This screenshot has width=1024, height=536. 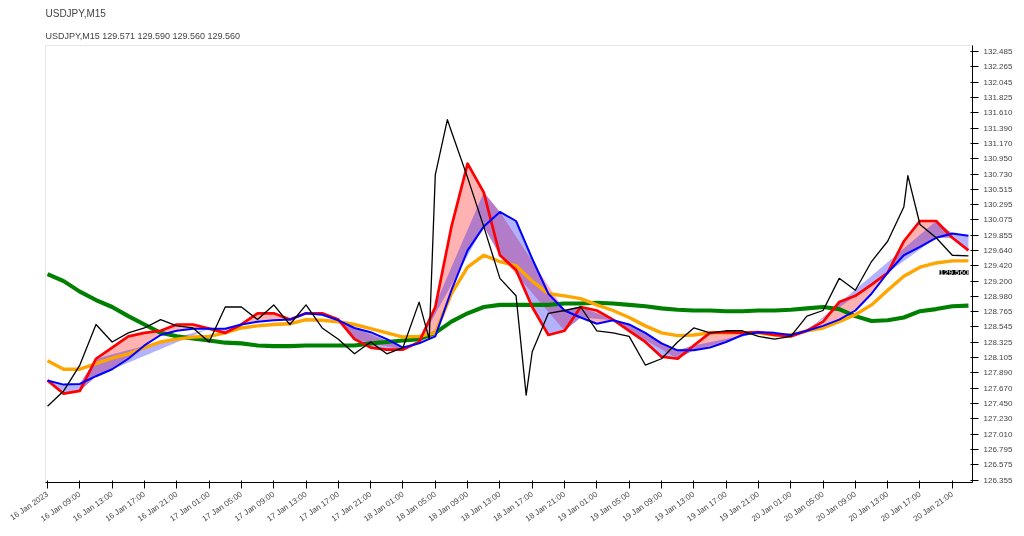 What do you see at coordinates (954, 272) in the screenshot?
I see `annotation: 129.560` at bounding box center [954, 272].